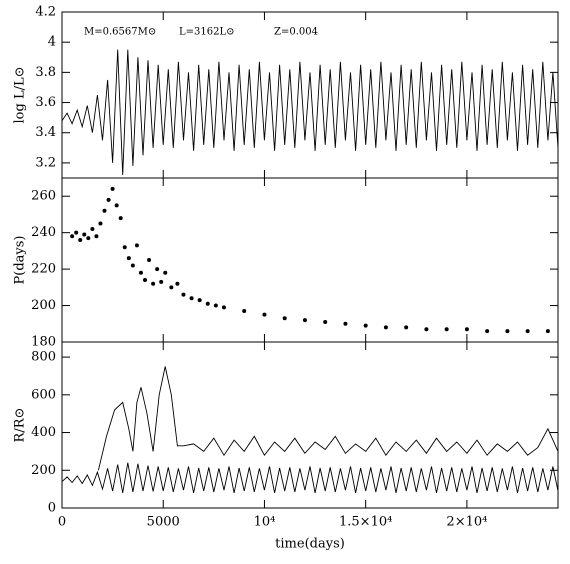 The height and width of the screenshot is (564, 570). What do you see at coordinates (310, 544) in the screenshot?
I see `x-axis-label: time(days)` at bounding box center [310, 544].